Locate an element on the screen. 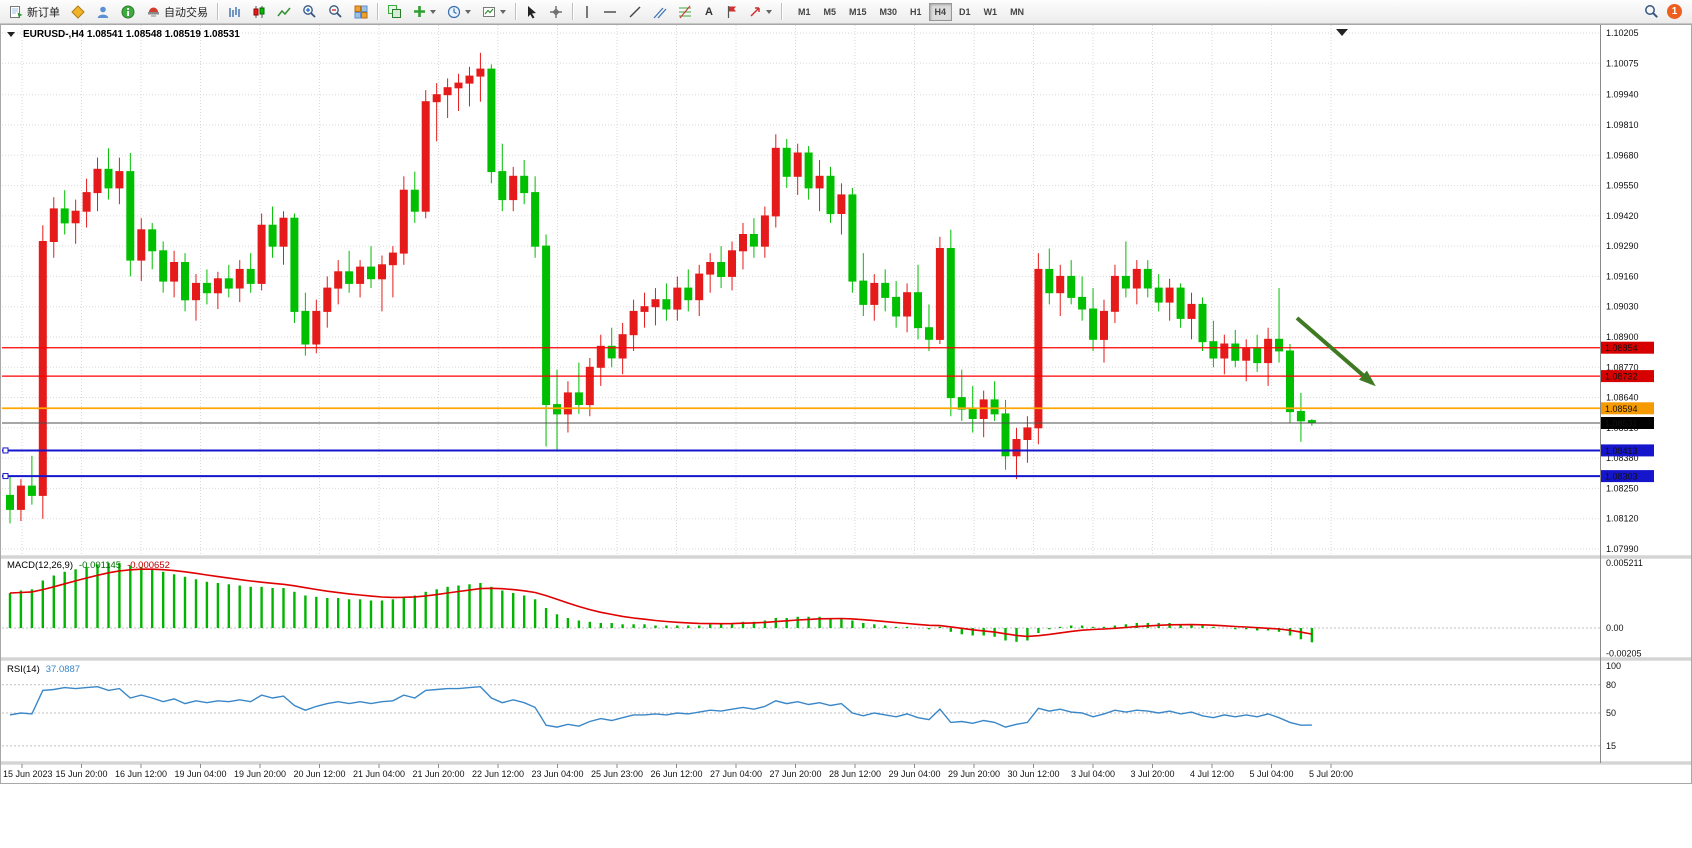 Image resolution: width=1692 pixels, height=848 pixels. price-axis-label: 1.09160 is located at coordinates (1622, 276).